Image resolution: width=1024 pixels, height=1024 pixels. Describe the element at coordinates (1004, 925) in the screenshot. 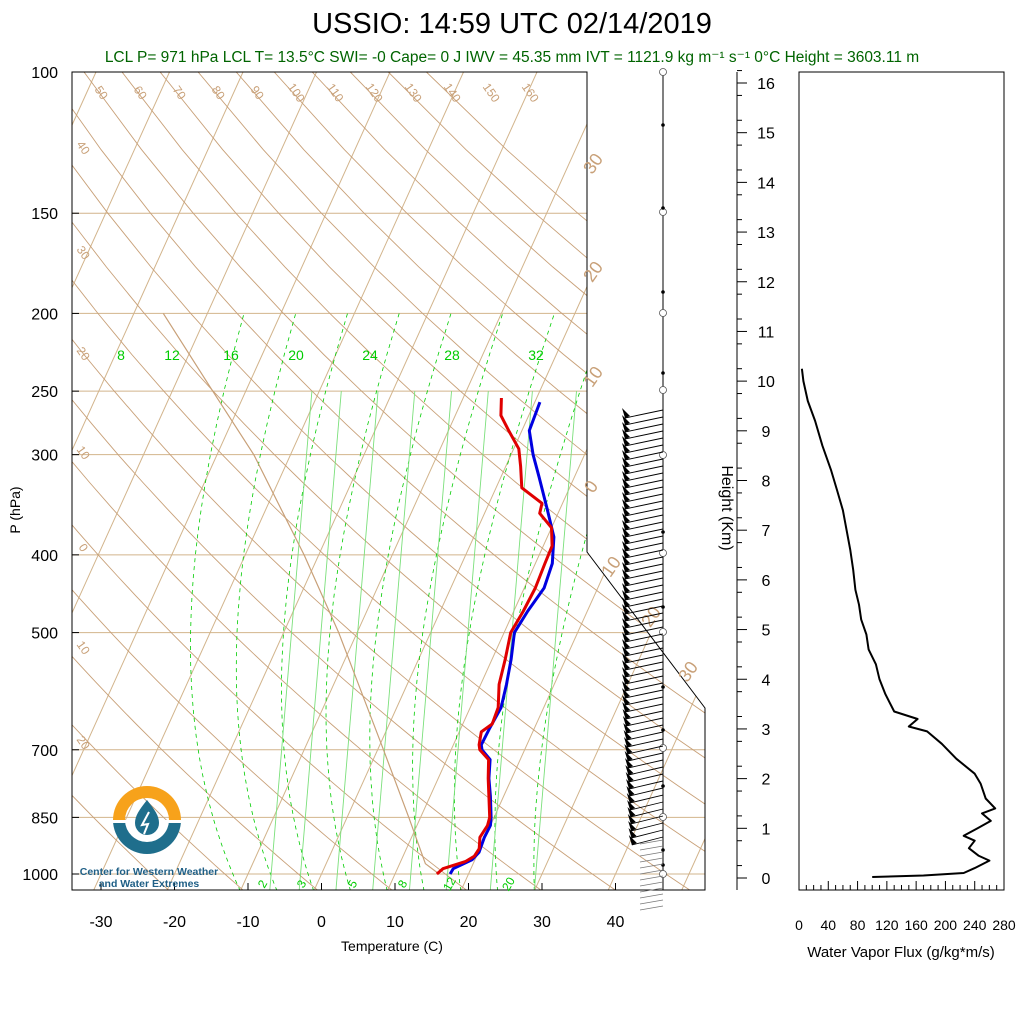

I see `flux-tick-label: 280` at that location.